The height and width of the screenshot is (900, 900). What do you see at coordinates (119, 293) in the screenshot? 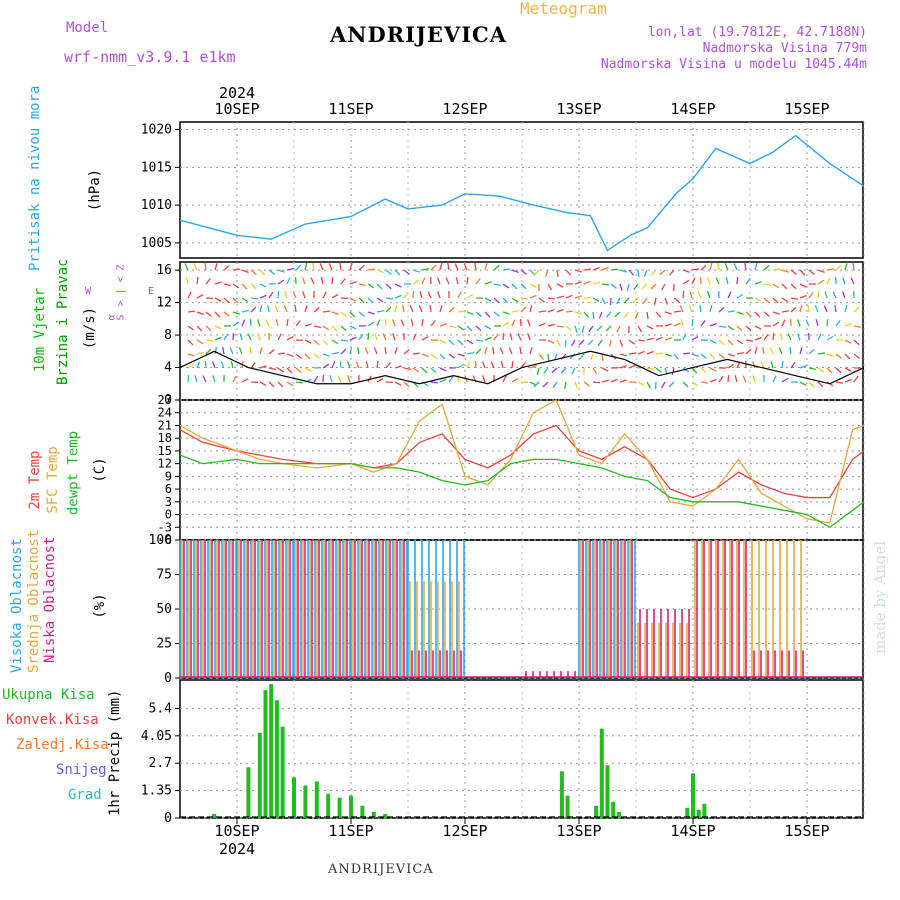
I see `wind-compass: Z W E < | > S α` at bounding box center [119, 293].